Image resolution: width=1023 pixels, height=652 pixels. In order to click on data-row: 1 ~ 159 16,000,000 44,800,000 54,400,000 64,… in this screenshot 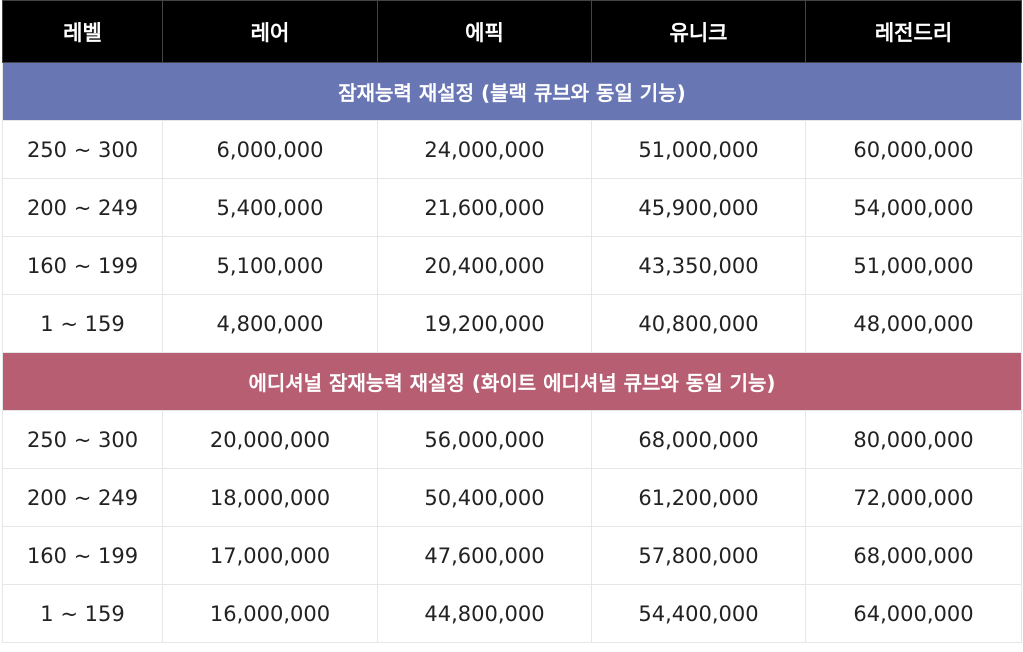, I will do `click(512, 613)`.